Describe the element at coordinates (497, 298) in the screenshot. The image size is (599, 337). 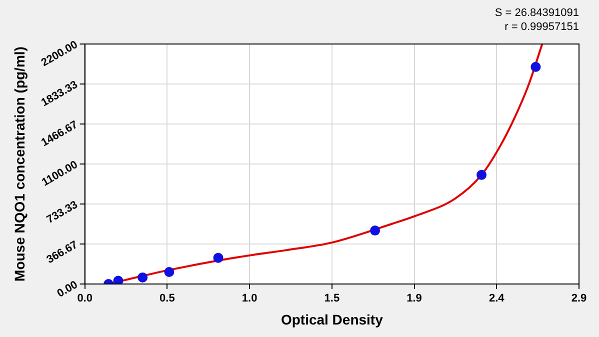
I see `x-tick-label: 2.4` at that location.